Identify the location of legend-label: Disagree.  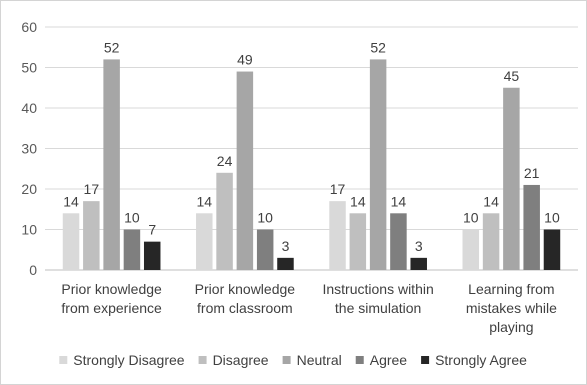
(241, 360).